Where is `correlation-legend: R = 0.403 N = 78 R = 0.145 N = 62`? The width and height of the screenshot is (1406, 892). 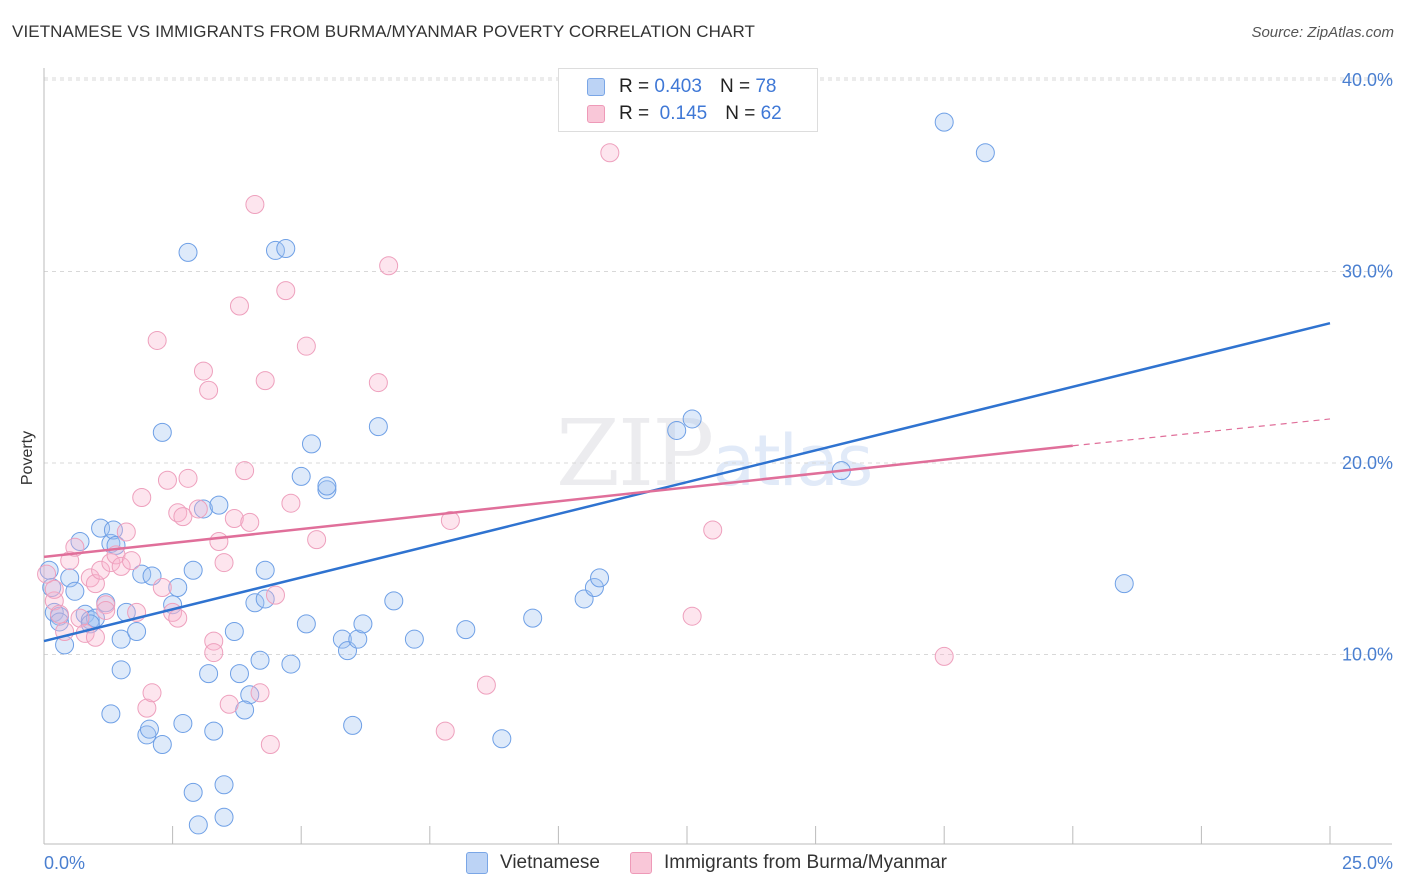 correlation-legend: R = 0.403 N = 78 R = 0.145 N = 62 is located at coordinates (688, 100).